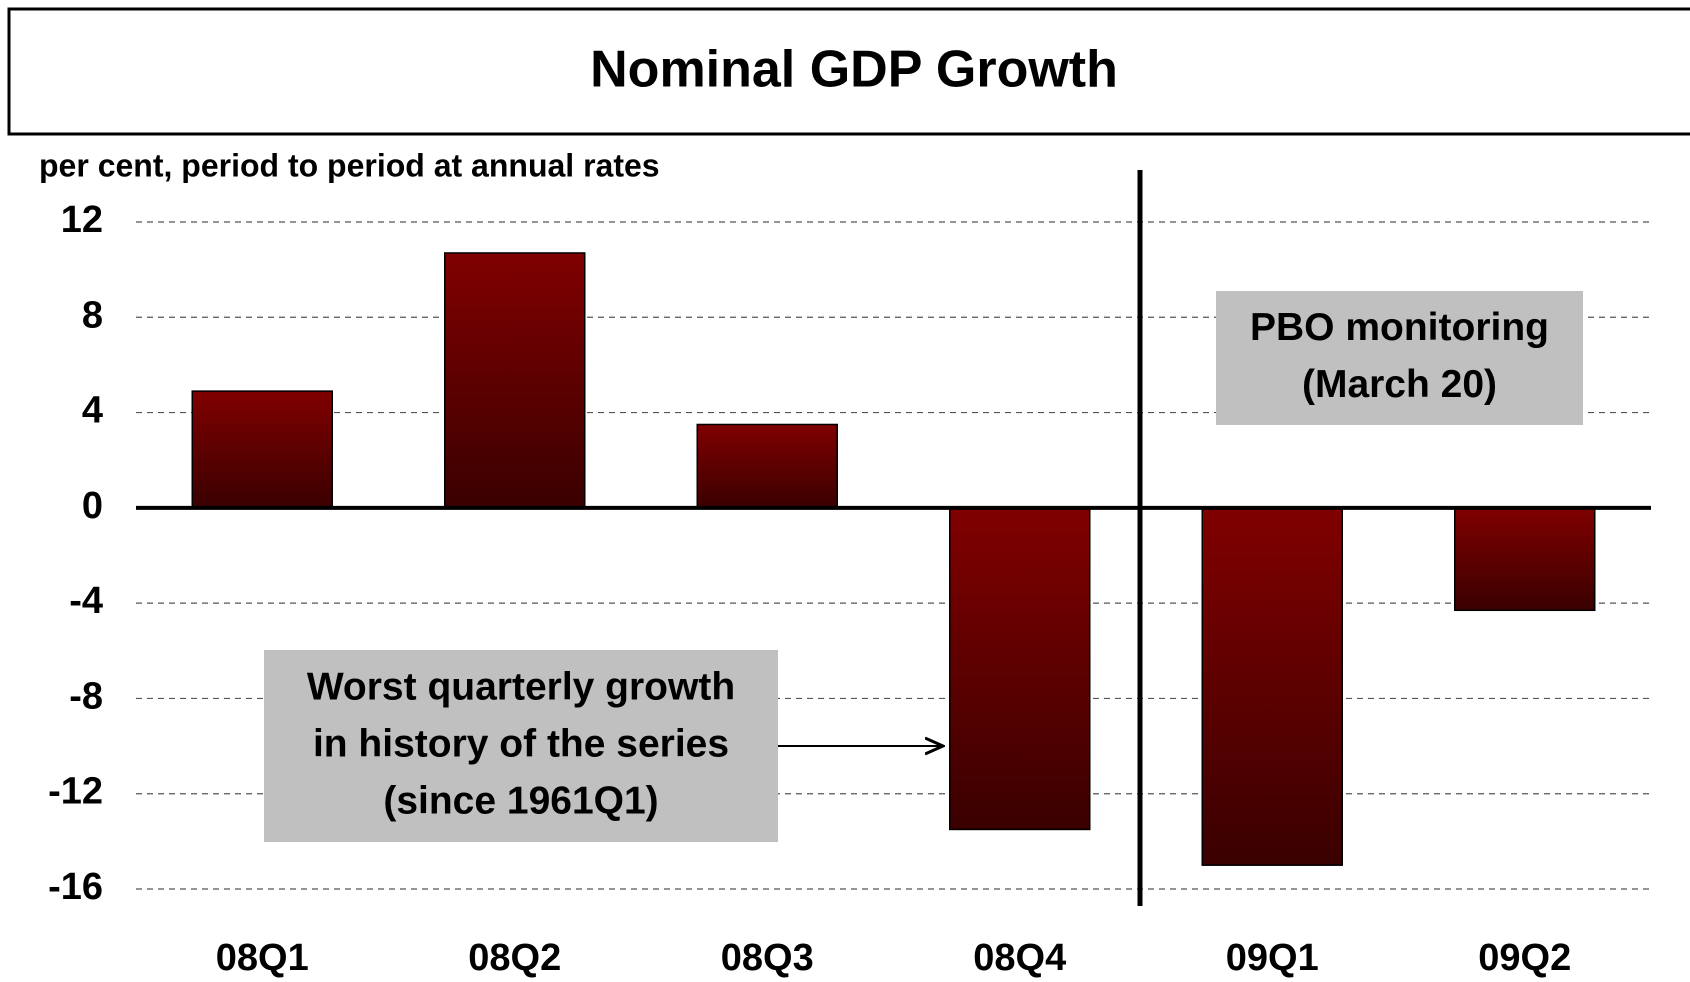  Describe the element at coordinates (92, 411) in the screenshot. I see `y-tick-label: 4` at that location.